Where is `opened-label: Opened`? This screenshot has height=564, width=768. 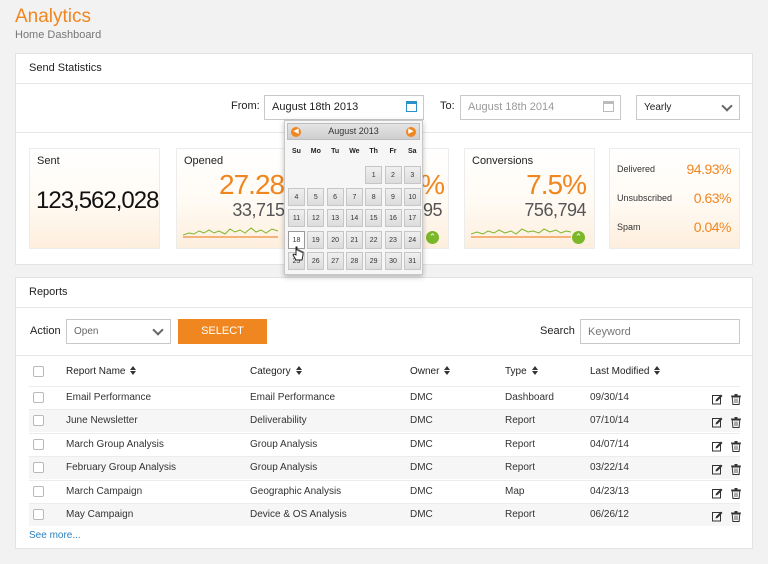
opened-label: Opened is located at coordinates (204, 161).